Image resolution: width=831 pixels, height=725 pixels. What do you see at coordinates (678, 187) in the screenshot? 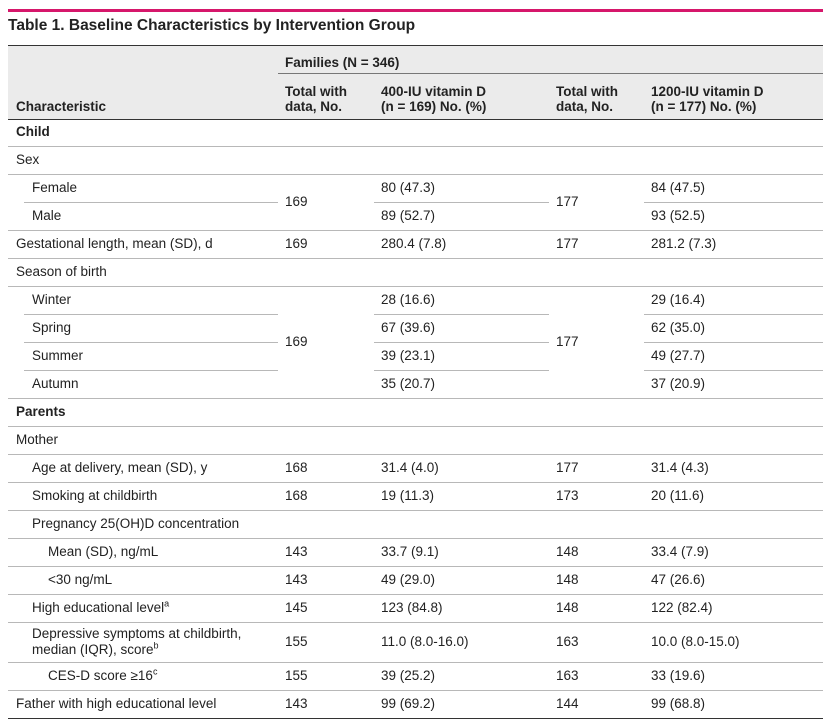
I see `value-cell: 84 (47.5)` at bounding box center [678, 187].